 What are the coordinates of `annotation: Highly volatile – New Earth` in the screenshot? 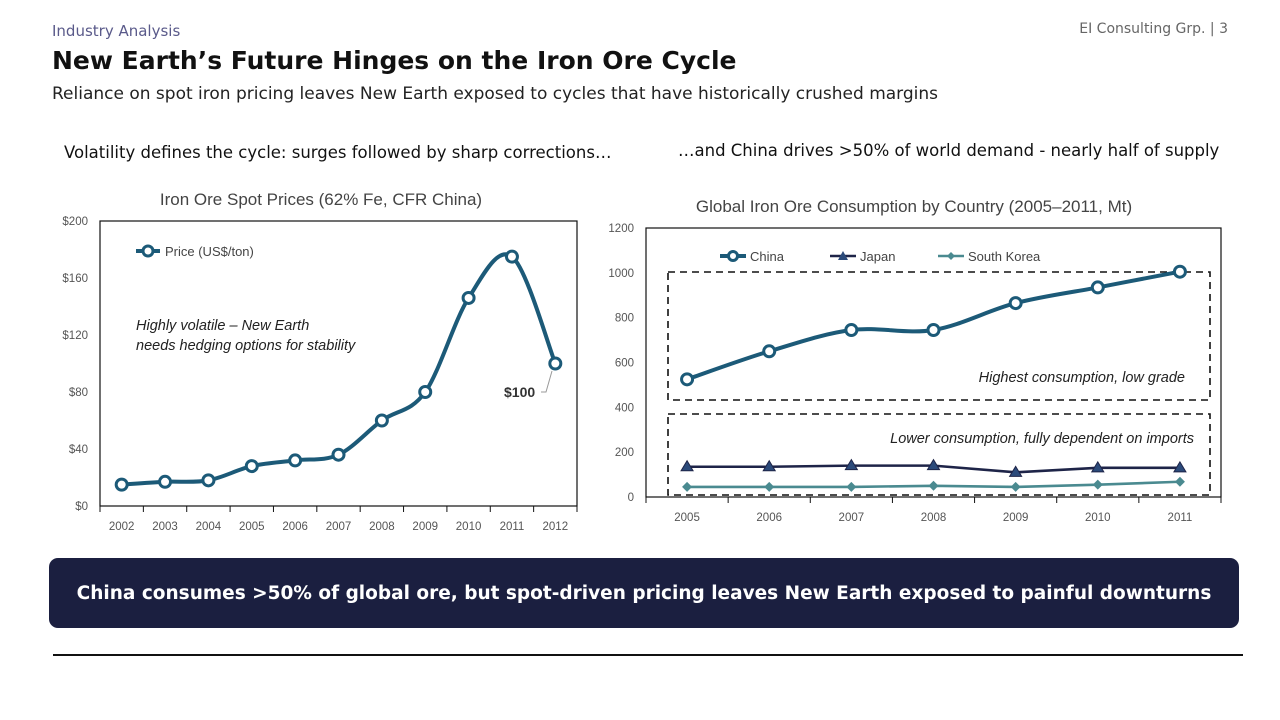 It's located at (222, 326).